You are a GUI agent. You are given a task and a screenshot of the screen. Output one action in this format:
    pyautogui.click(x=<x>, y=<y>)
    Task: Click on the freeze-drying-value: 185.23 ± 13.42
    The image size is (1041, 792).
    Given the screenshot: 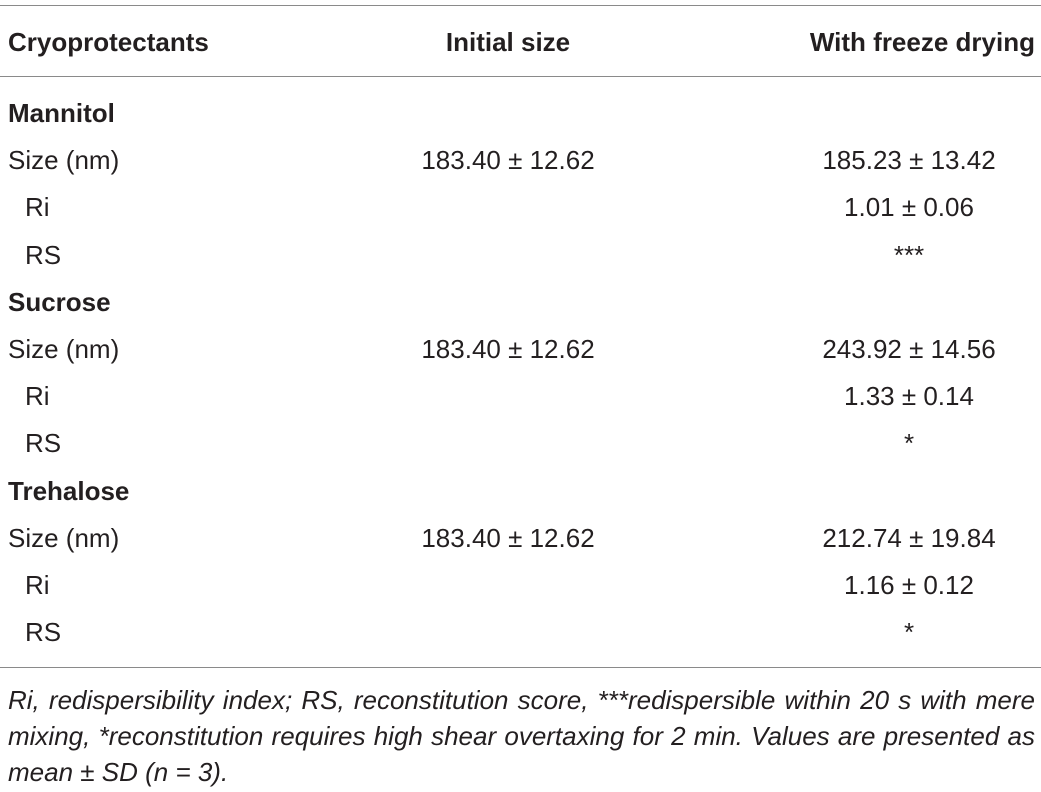 What is the action you would take?
    pyautogui.click(x=909, y=160)
    